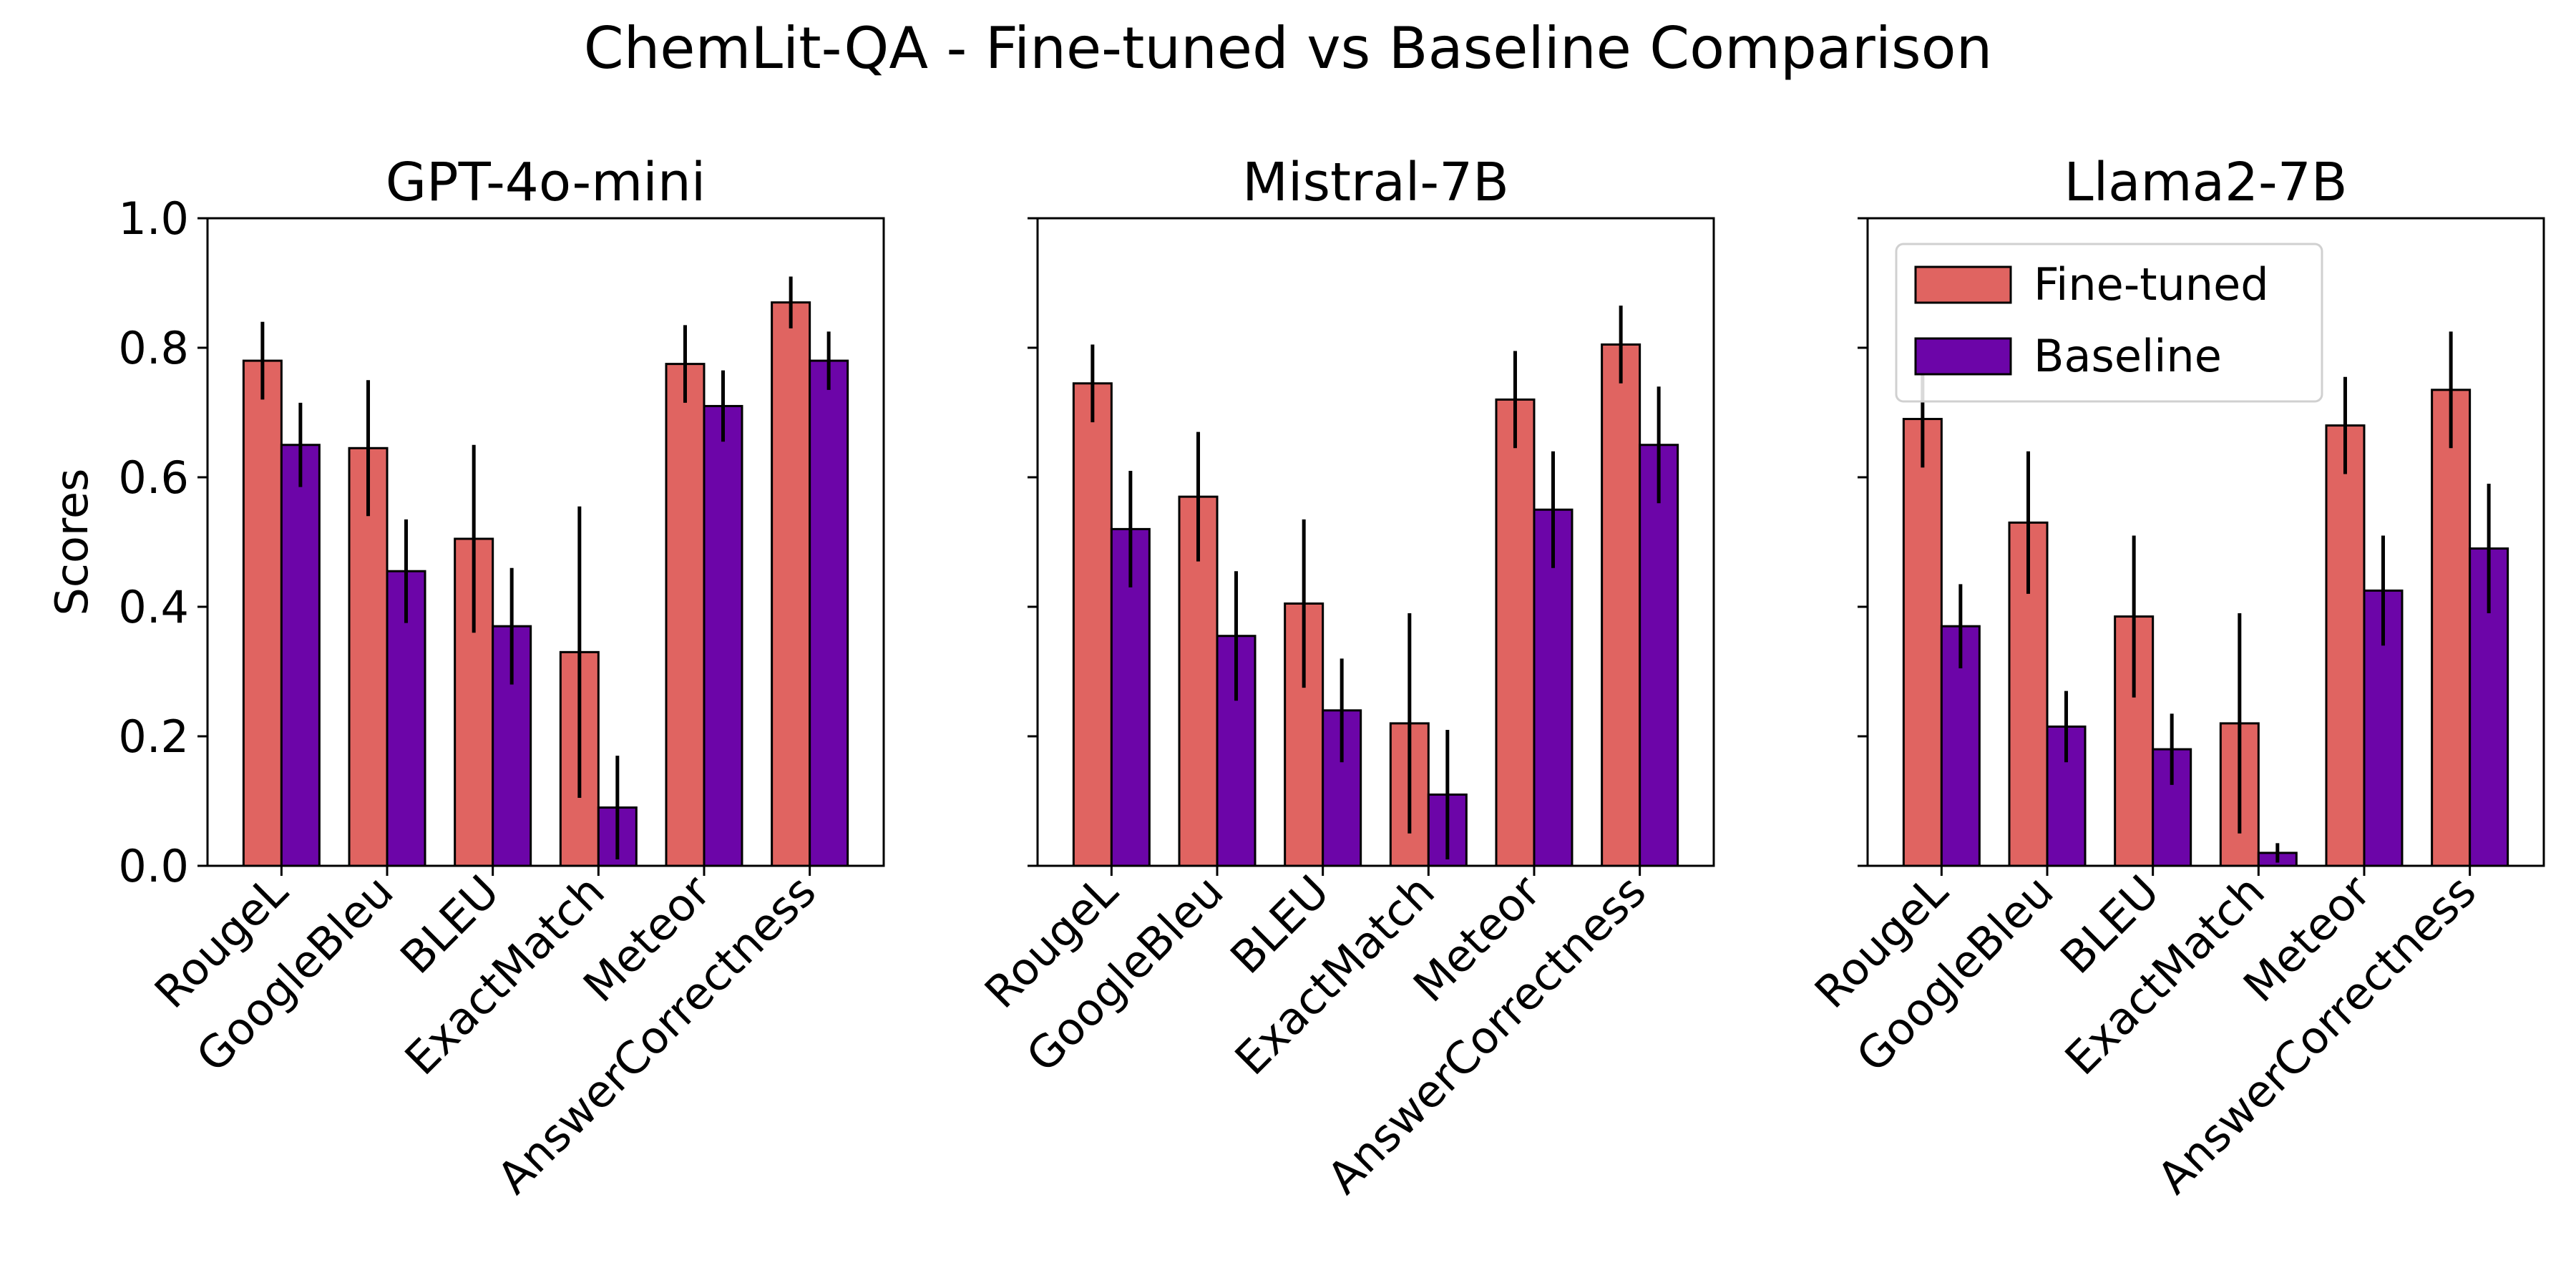 The height and width of the screenshot is (1288, 2576). Describe the element at coordinates (1963, 284) in the screenshot. I see `legend-swatch-fine-tuned` at that location.